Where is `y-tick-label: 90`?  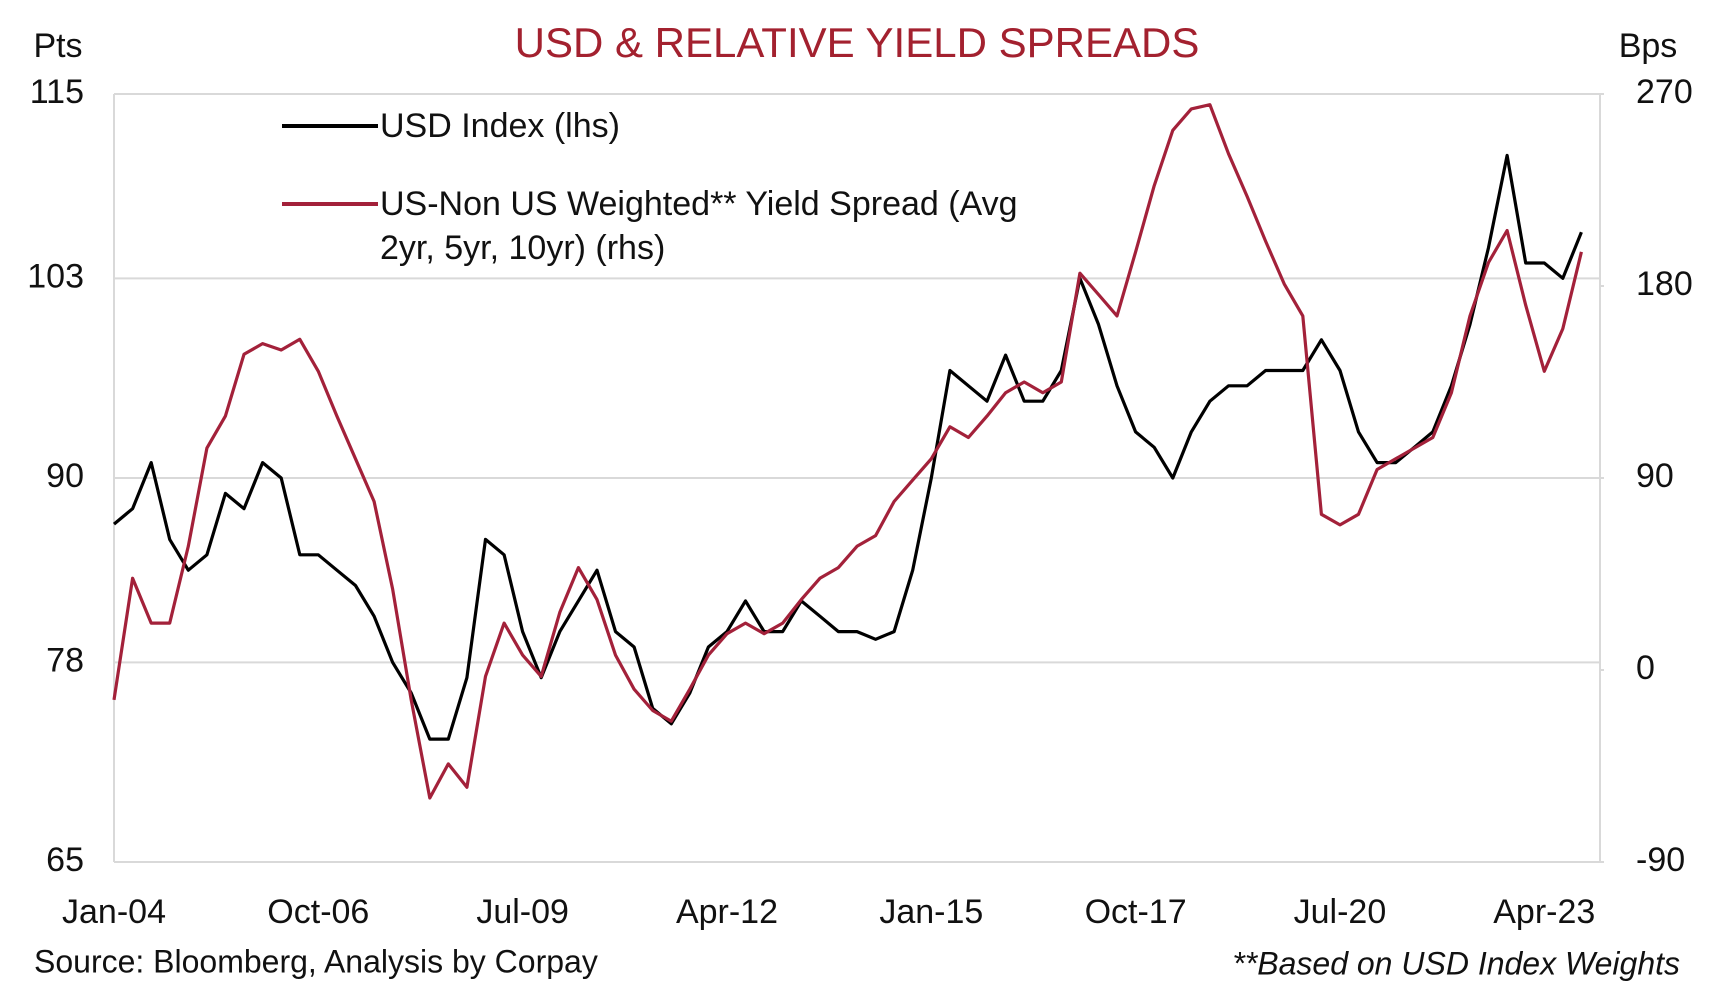
y-tick-label: 90 is located at coordinates (65, 476).